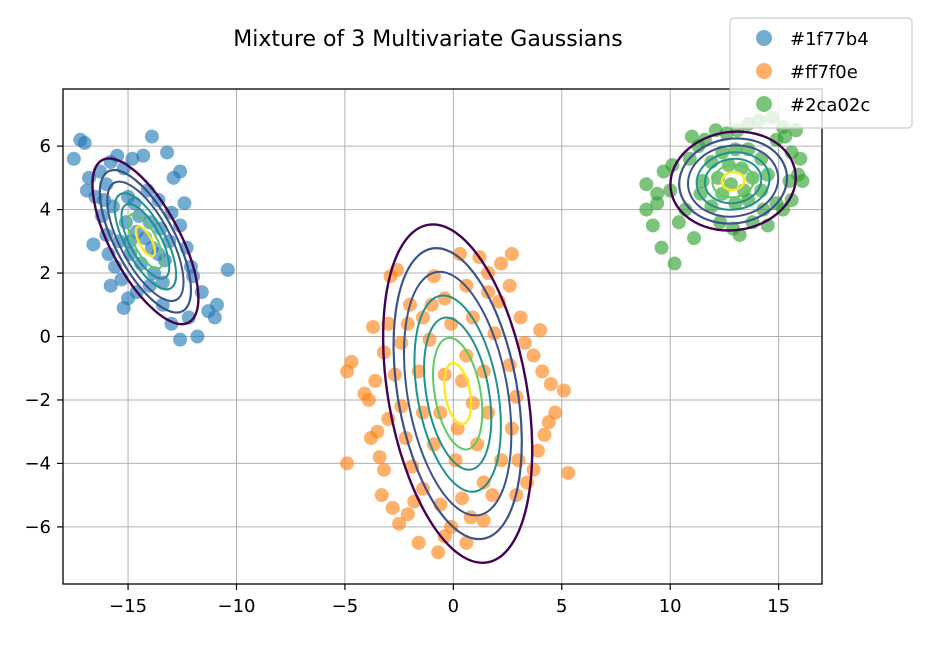 The height and width of the screenshot is (652, 934). What do you see at coordinates (778, 606) in the screenshot?
I see `x-tick-label: 15` at bounding box center [778, 606].